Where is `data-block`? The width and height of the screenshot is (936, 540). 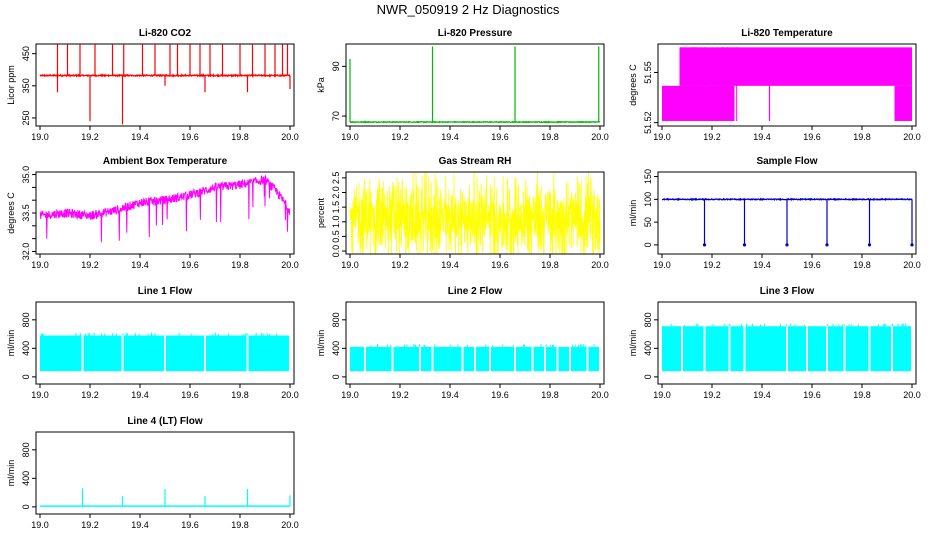
data-block is located at coordinates (903, 103).